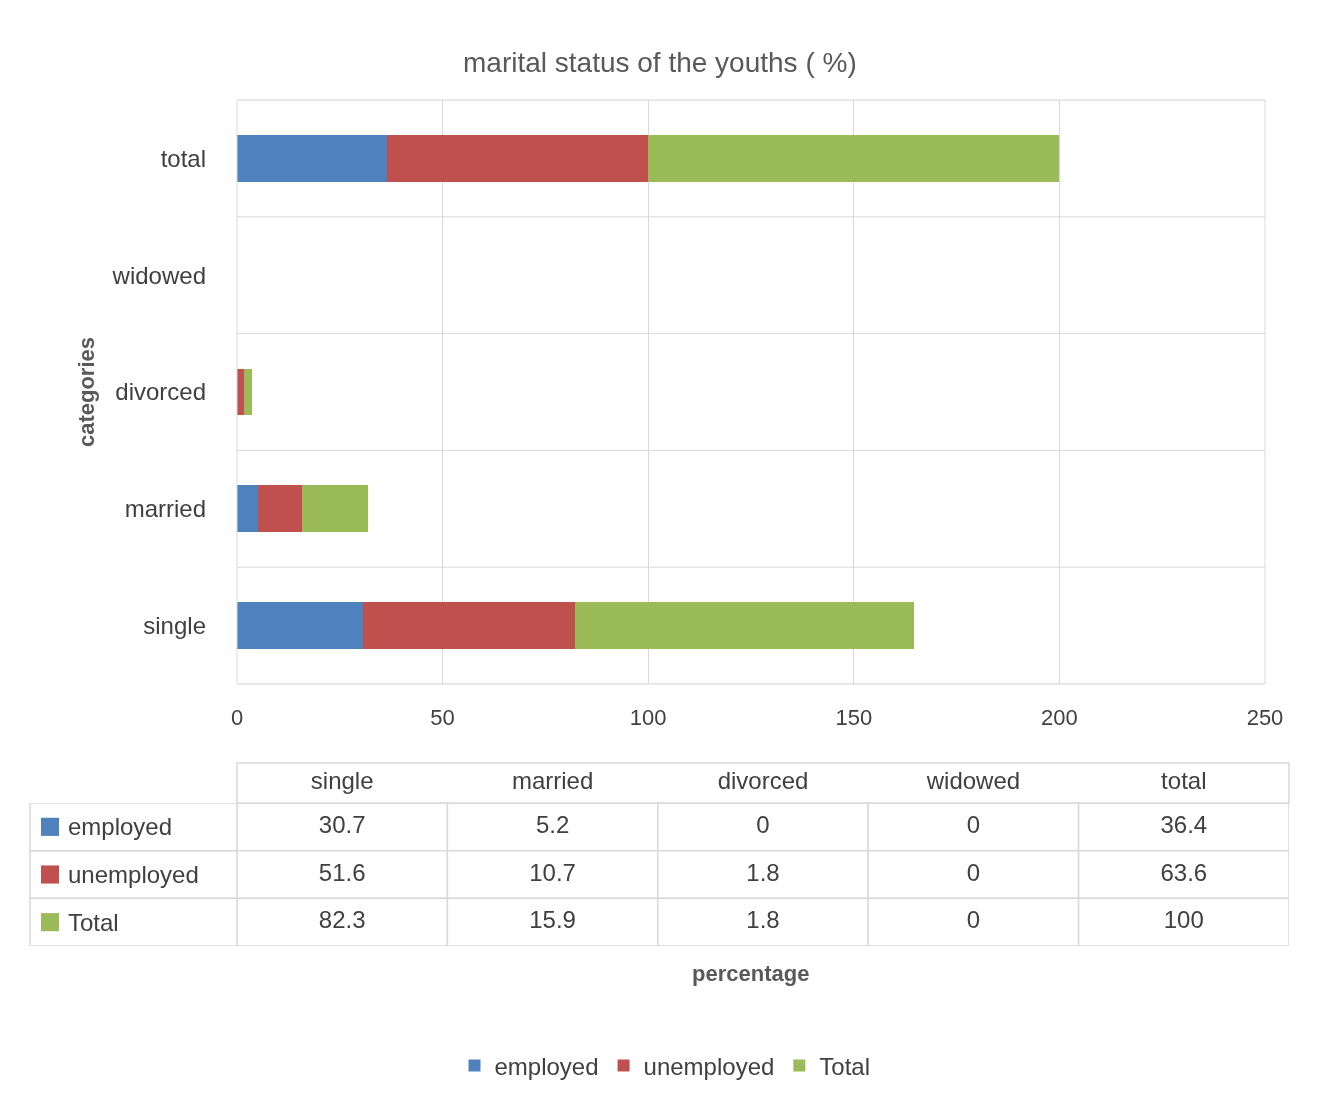 Image resolution: width=1319 pixels, height=1107 pixels. Describe the element at coordinates (442, 717) in the screenshot. I see `x-tick-label: 50` at that location.